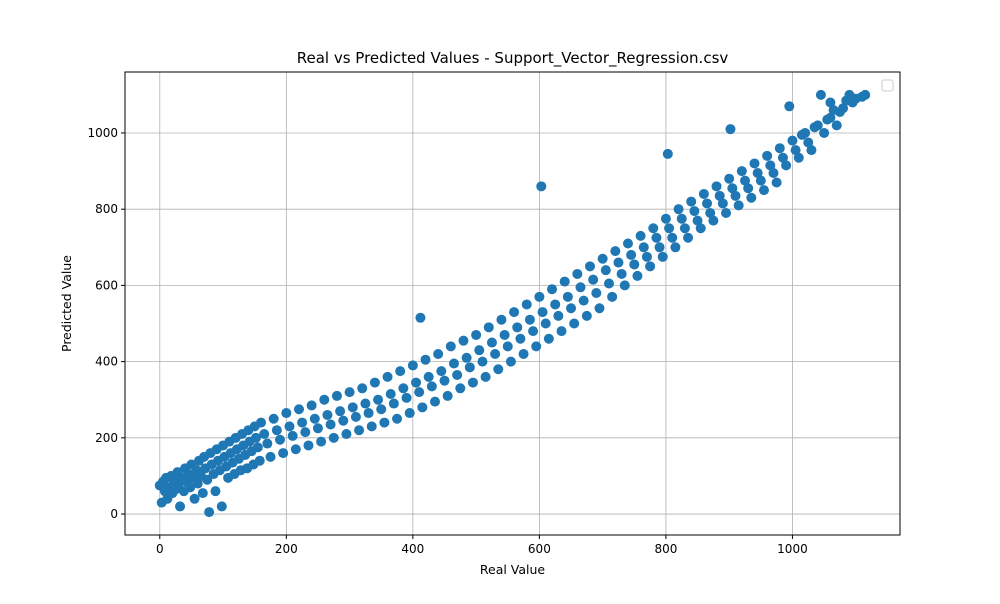  Describe the element at coordinates (160, 549) in the screenshot. I see `x-tick-label: 0` at that location.